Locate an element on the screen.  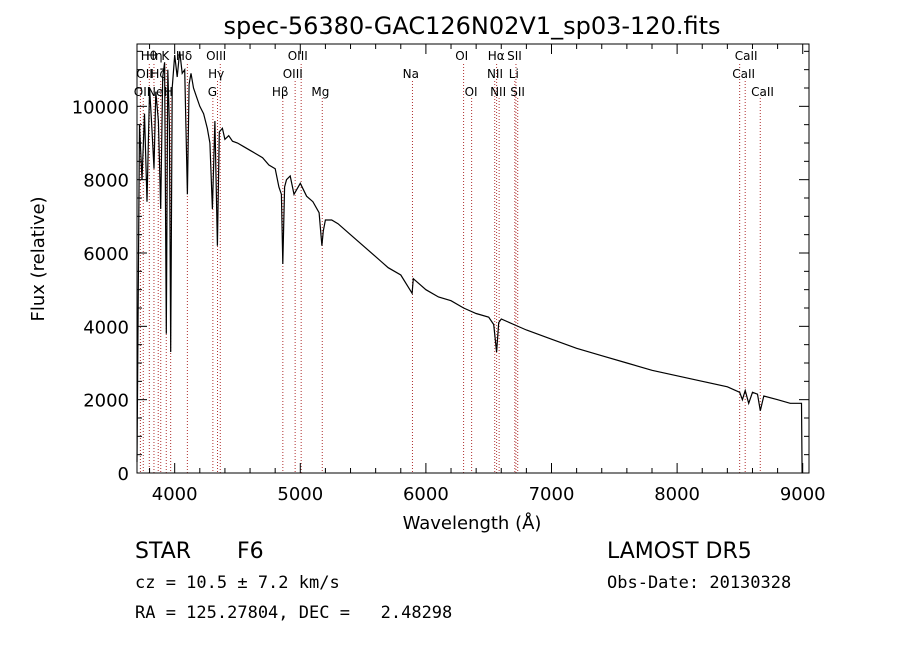
line-label: Mg is located at coordinates (320, 92).